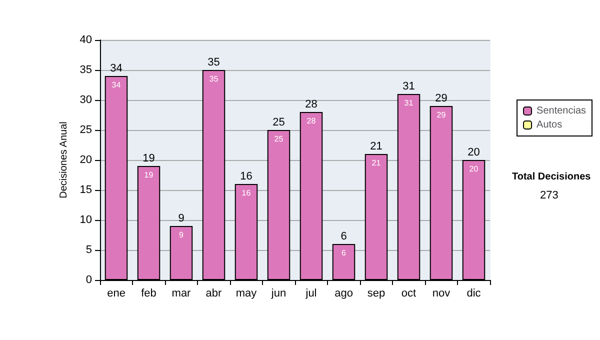 This screenshot has height=340, width=600. What do you see at coordinates (214, 62) in the screenshot?
I see `total-label: 35` at bounding box center [214, 62].